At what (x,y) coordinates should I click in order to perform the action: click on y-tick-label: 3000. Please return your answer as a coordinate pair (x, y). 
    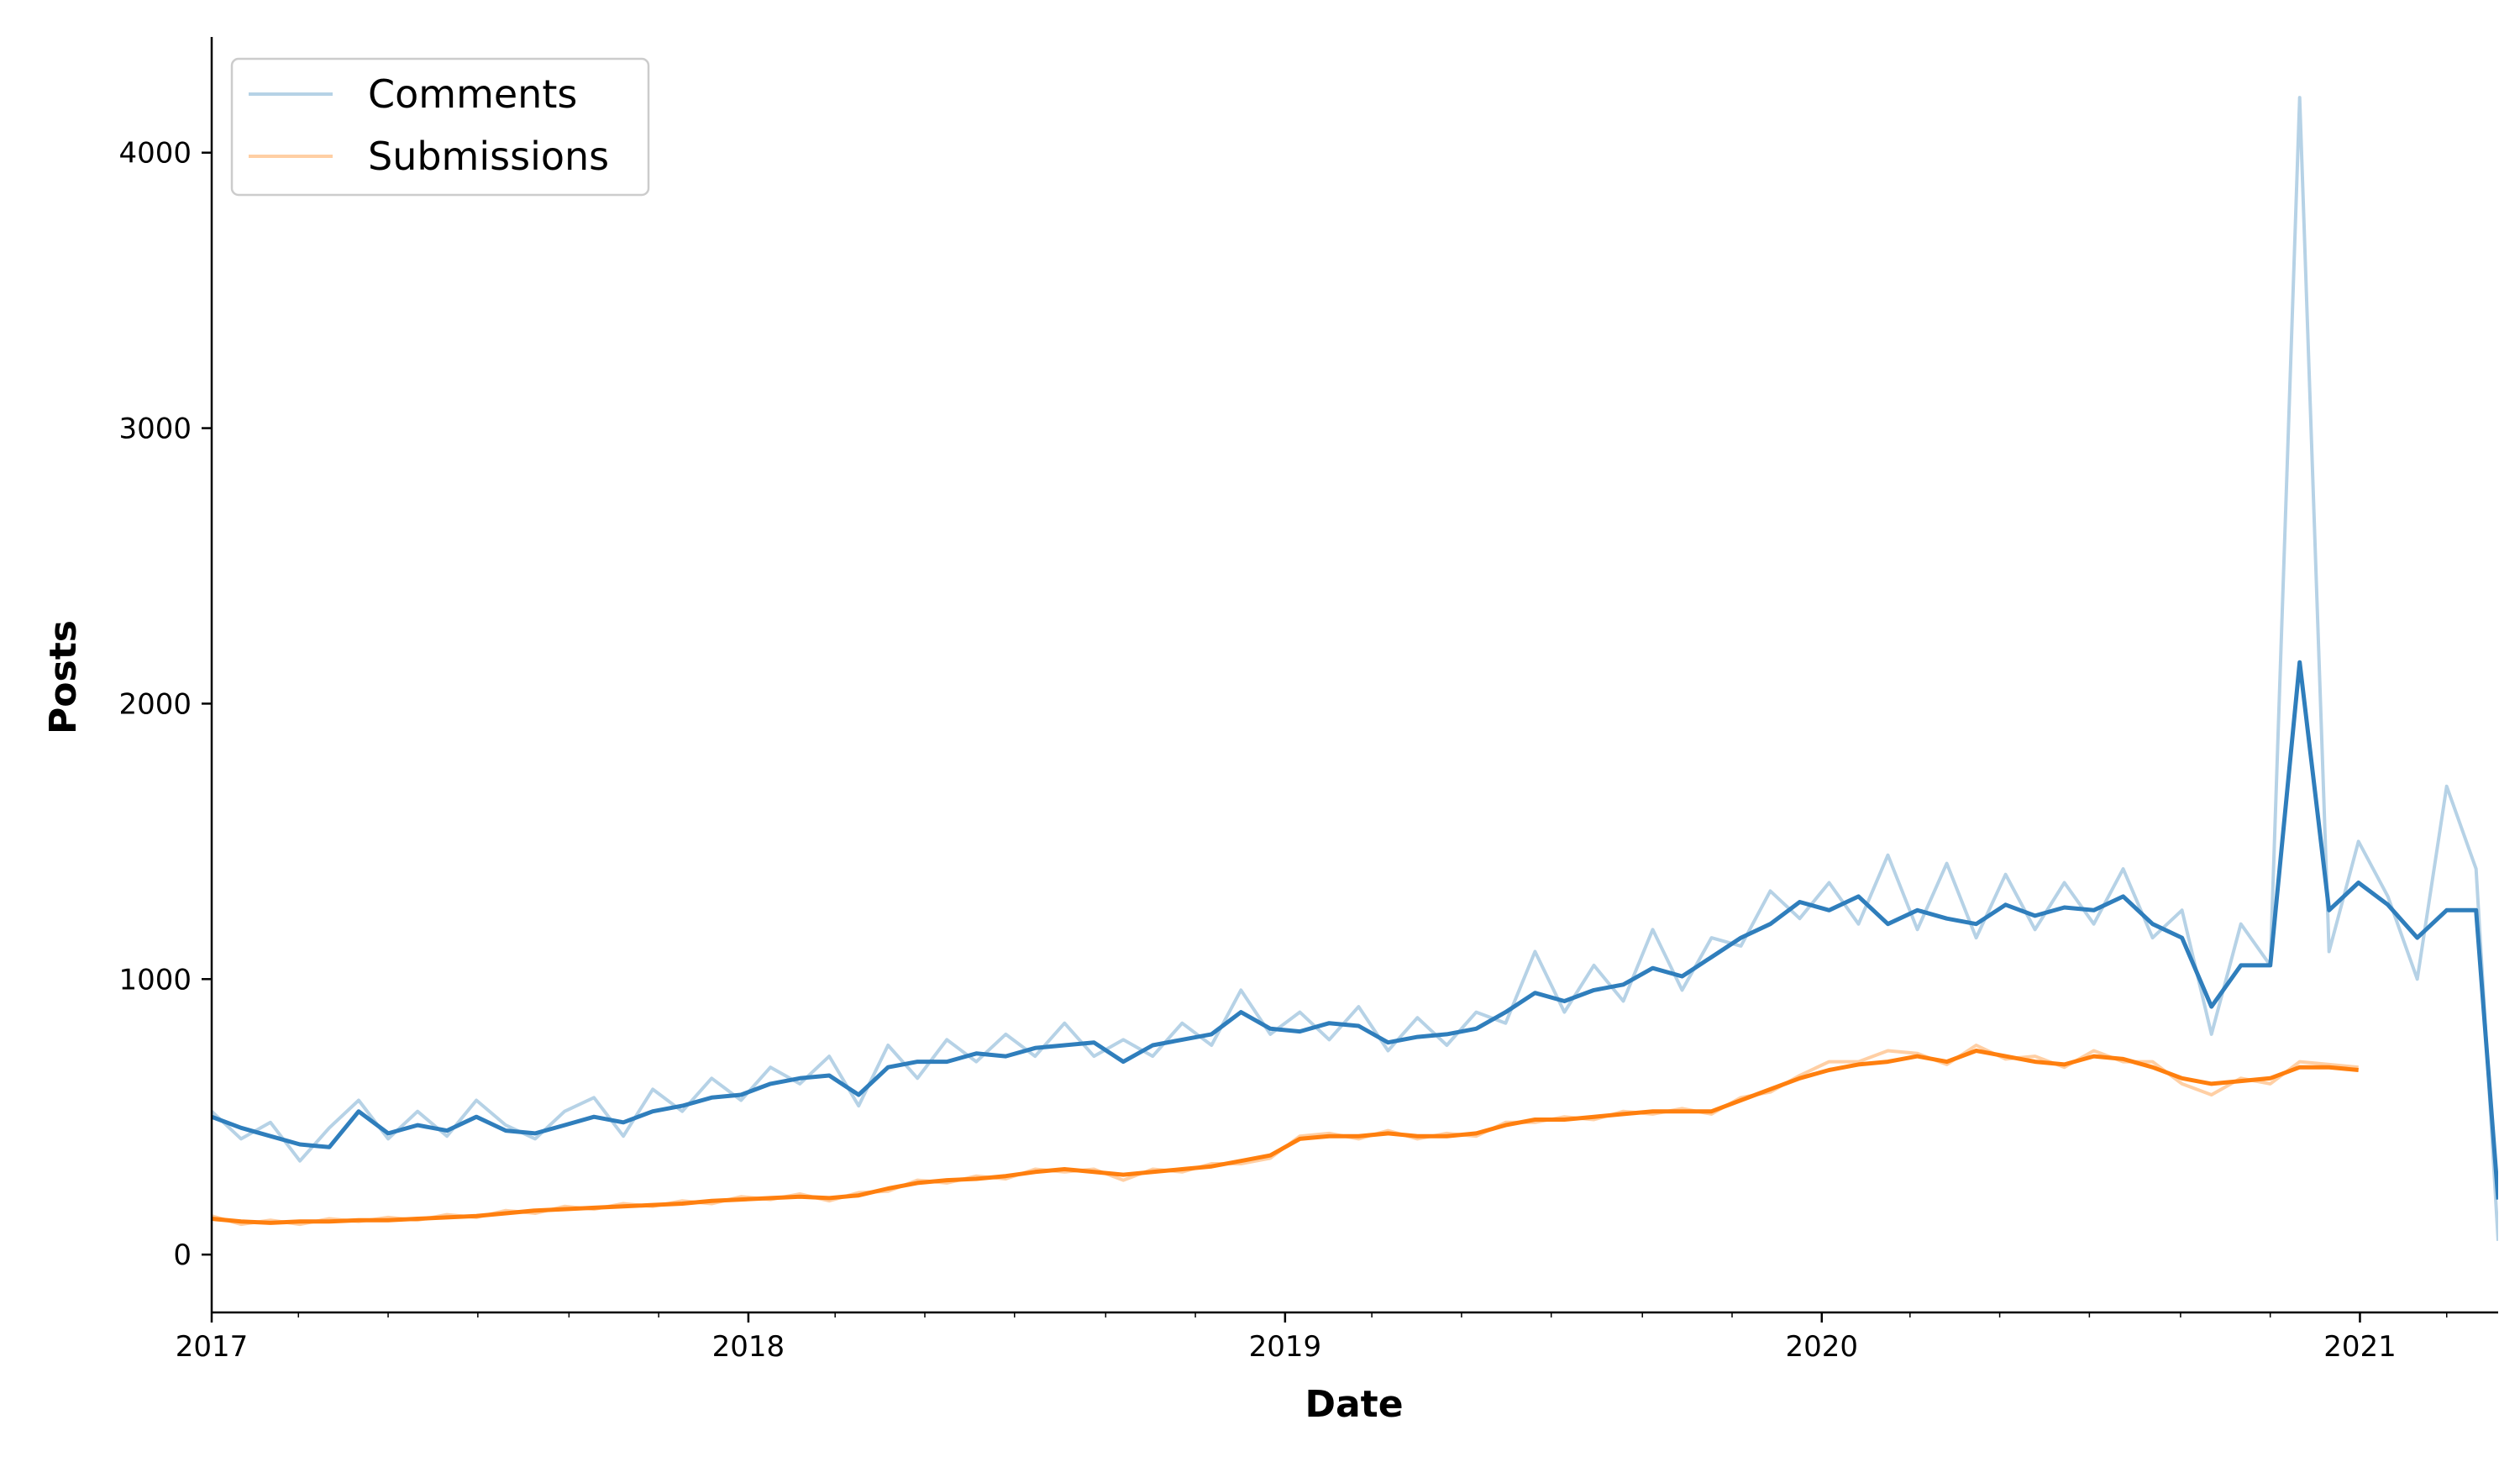
    Looking at the image, I should click on (155, 430).